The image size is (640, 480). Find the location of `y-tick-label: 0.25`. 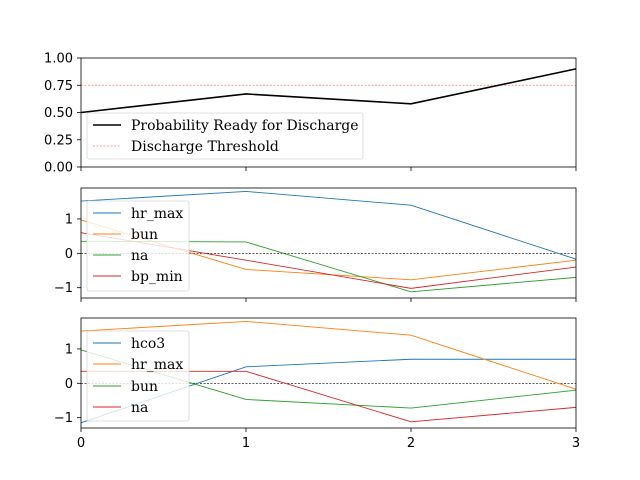

y-tick-label: 0.25 is located at coordinates (58, 140).